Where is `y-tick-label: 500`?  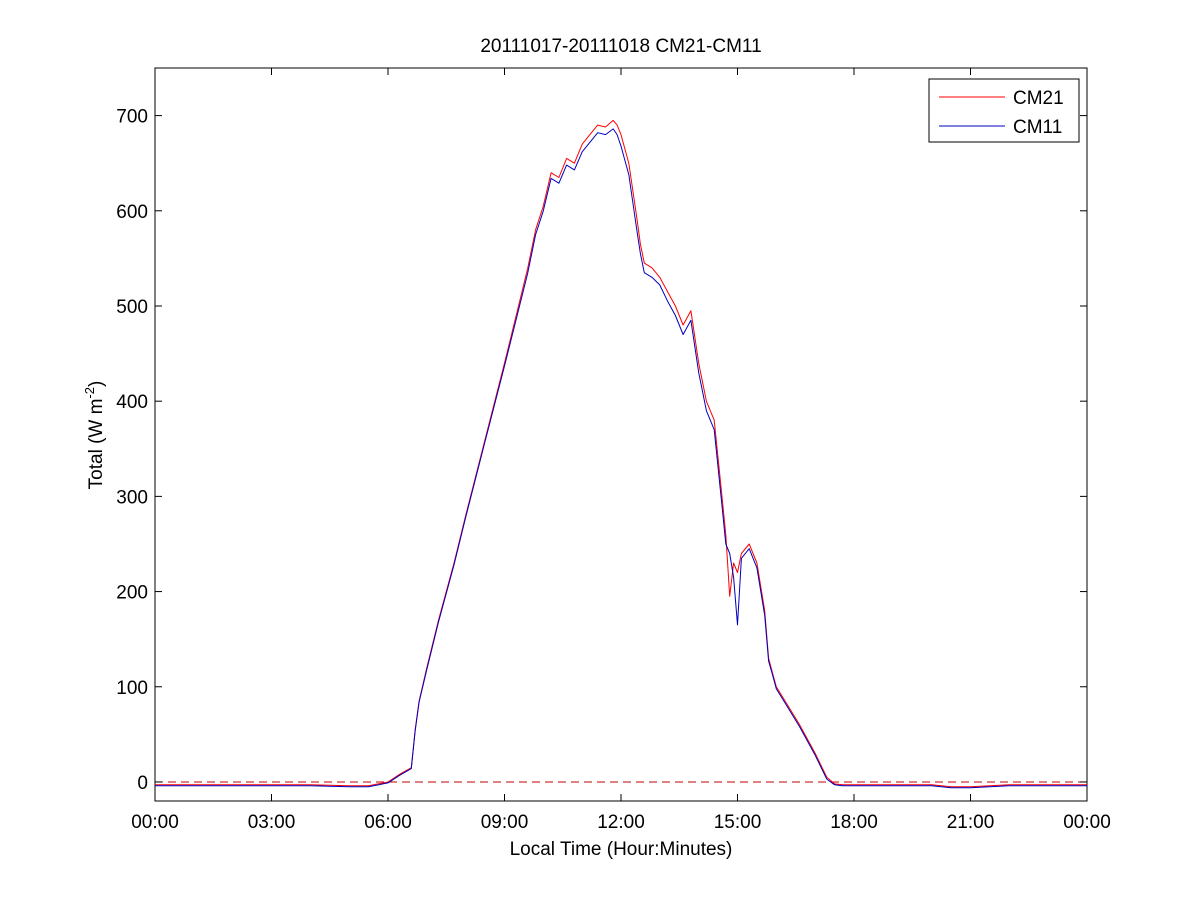 y-tick-label: 500 is located at coordinates (132, 307).